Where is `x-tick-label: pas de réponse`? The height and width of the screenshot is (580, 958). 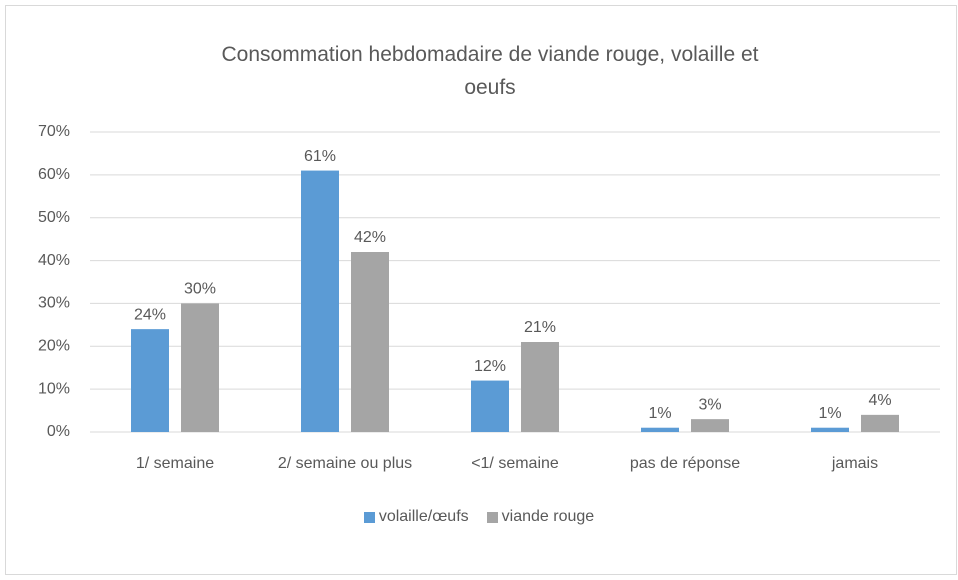
x-tick-label: pas de réponse is located at coordinates (685, 463).